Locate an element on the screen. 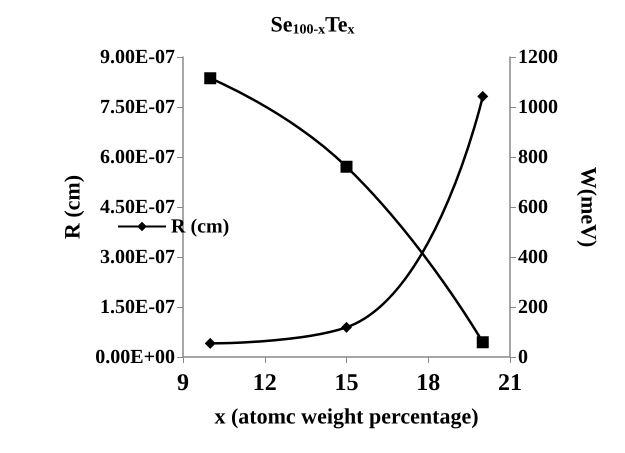  y-tick-label: 6.00E-07 is located at coordinates (137, 157).